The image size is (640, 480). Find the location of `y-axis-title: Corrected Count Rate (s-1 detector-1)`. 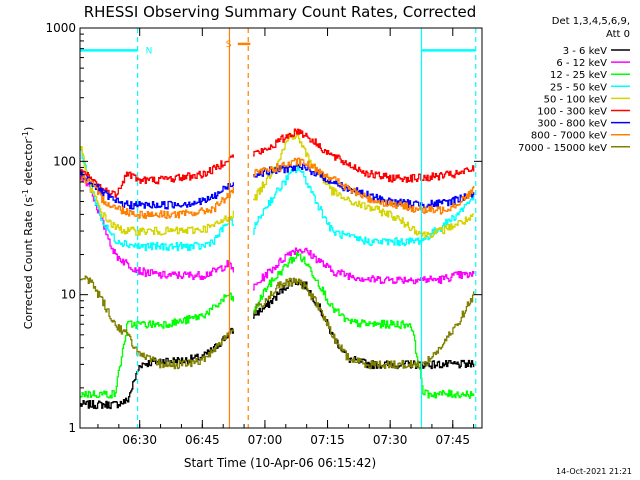

y-axis-title: Corrected Count Rate (s-1 detector-1) is located at coordinates (28, 228).